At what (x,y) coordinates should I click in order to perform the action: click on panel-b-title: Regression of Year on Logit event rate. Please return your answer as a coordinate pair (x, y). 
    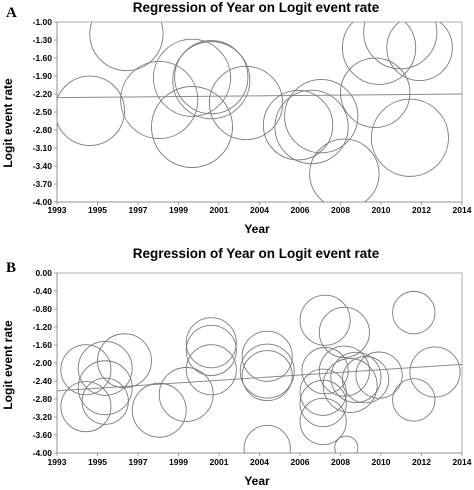
    Looking at the image, I should click on (256, 253).